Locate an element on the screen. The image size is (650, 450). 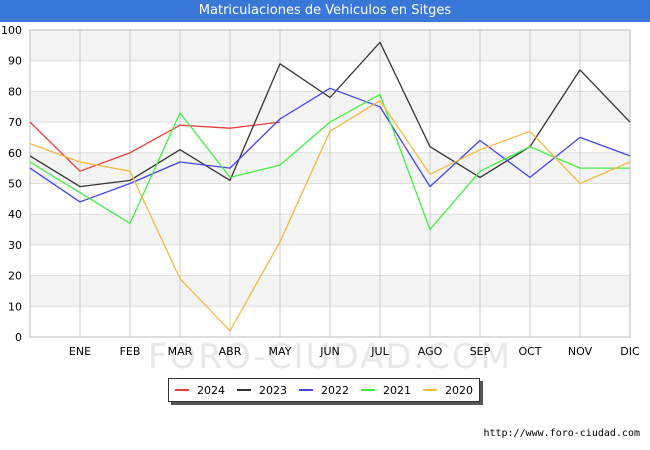
legend-item-2021: 2021 is located at coordinates (386, 390).